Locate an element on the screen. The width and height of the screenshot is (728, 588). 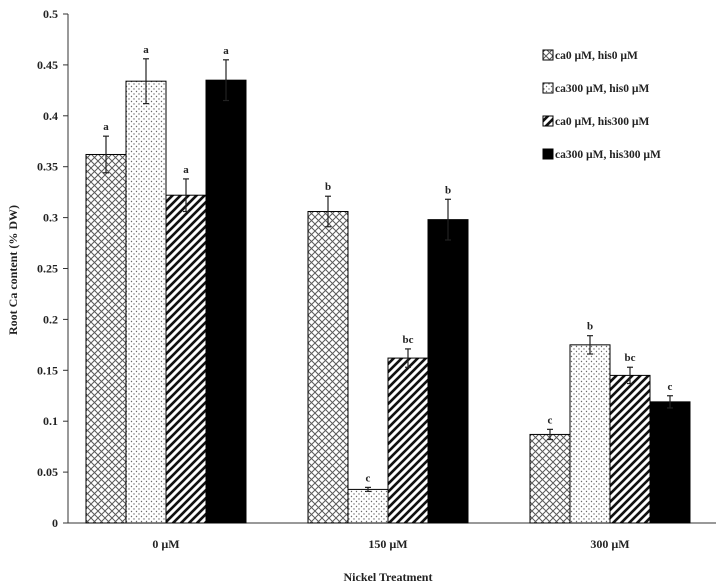
y-tick-label: 0.25 is located at coordinates (47, 269).